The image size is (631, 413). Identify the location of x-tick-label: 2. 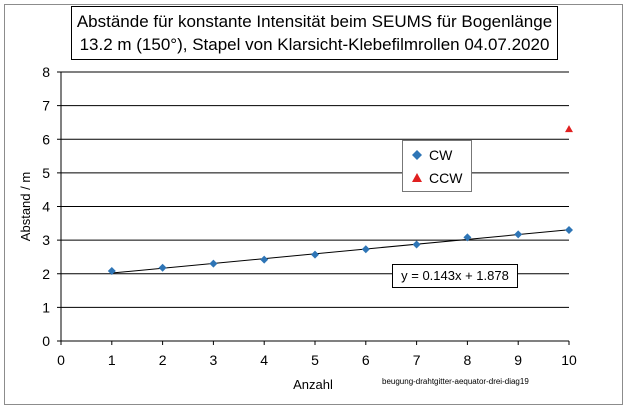
(163, 360).